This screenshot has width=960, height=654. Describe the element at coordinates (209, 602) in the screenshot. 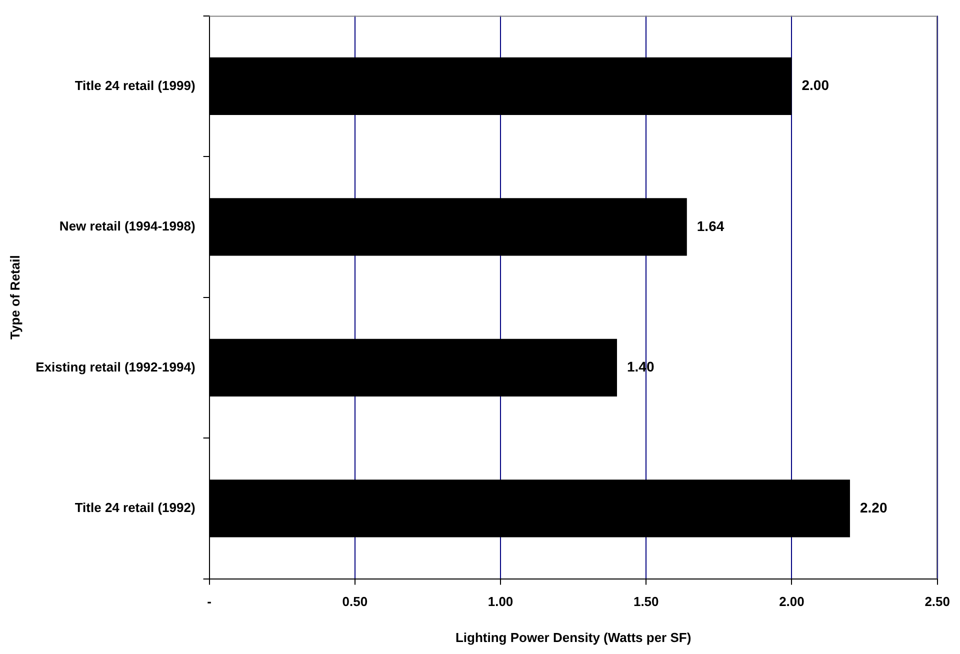

I see `x-tick-label: -` at that location.